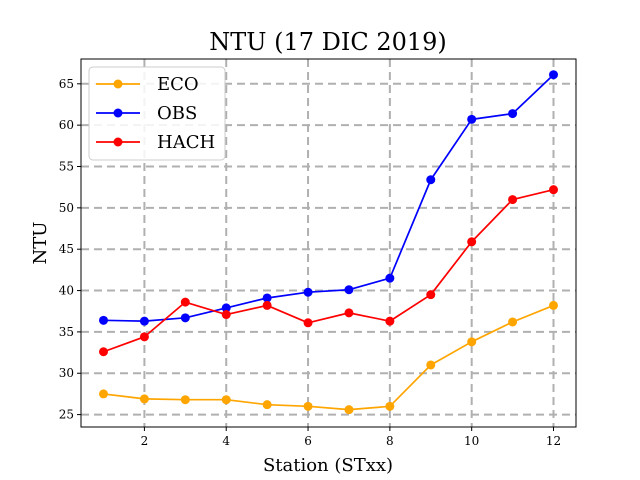 Image resolution: width=640 pixels, height=480 pixels. What do you see at coordinates (471, 441) in the screenshot?
I see `x-tick-label: 10` at bounding box center [471, 441].